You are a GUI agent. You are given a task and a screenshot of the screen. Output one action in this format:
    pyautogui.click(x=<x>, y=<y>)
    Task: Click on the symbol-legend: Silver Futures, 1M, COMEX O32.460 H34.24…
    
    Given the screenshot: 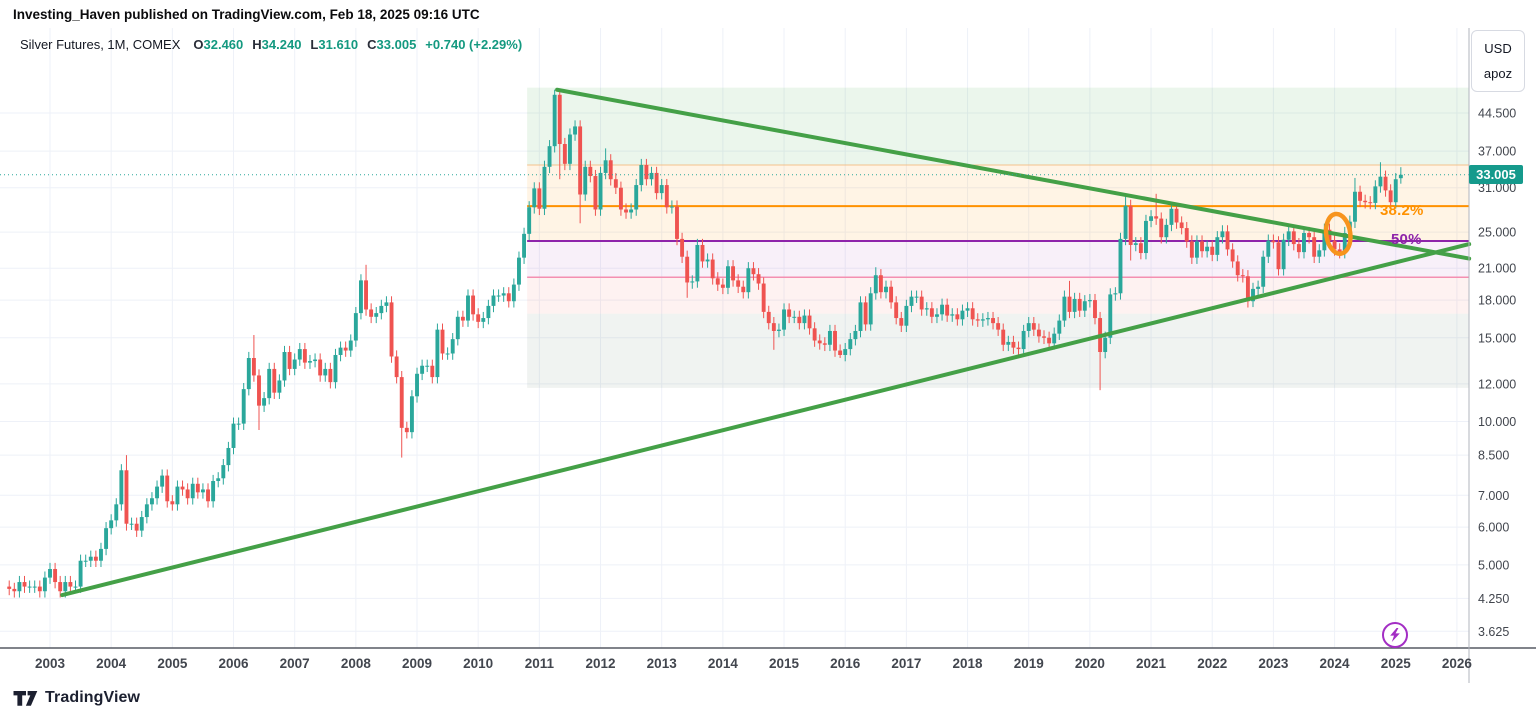 What is the action you would take?
    pyautogui.click(x=271, y=44)
    